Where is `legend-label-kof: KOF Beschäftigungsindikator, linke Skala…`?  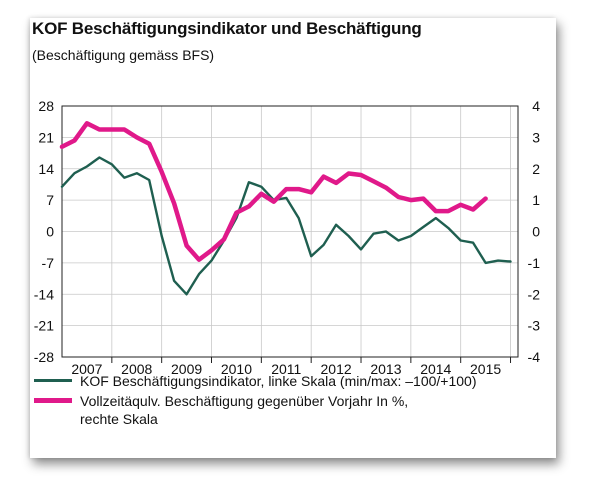
legend-label-kof: KOF Beschäftigungsindikator, linke Skala… is located at coordinates (278, 381).